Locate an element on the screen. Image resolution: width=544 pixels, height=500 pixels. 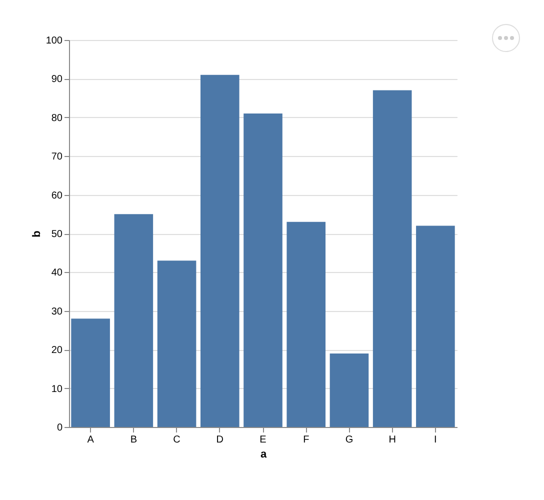
x-tick-label: C is located at coordinates (176, 440).